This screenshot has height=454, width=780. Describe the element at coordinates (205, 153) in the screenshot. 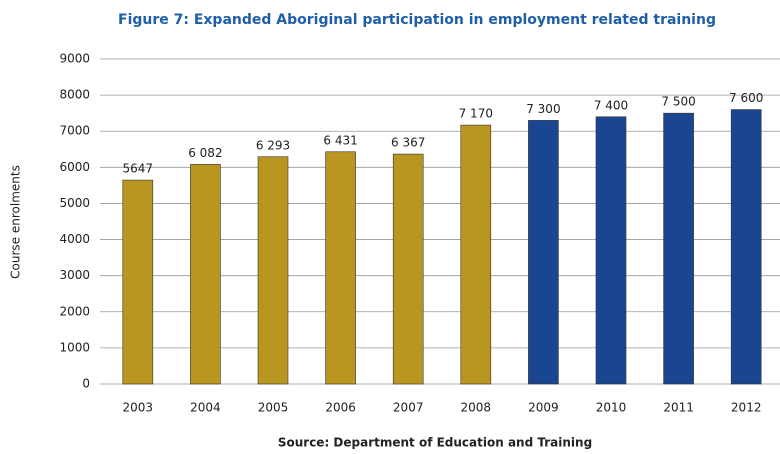

I see `value-label: 6 082` at that location.